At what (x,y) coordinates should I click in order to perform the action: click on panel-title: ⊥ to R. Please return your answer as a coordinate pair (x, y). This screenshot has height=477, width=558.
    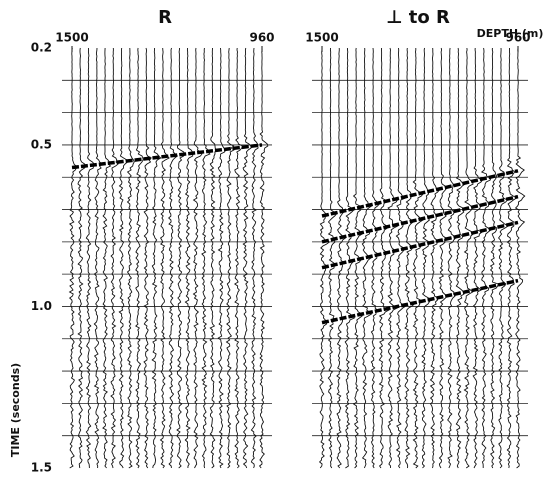
    Looking at the image, I should click on (418, 17).